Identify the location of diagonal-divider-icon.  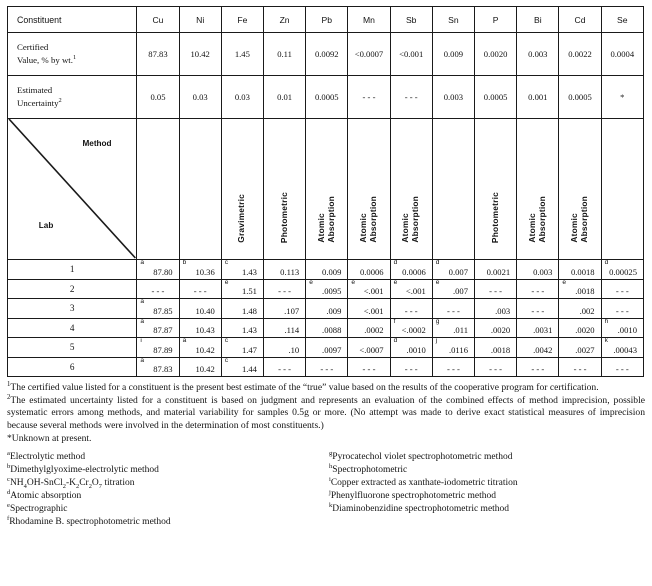
(72, 189).